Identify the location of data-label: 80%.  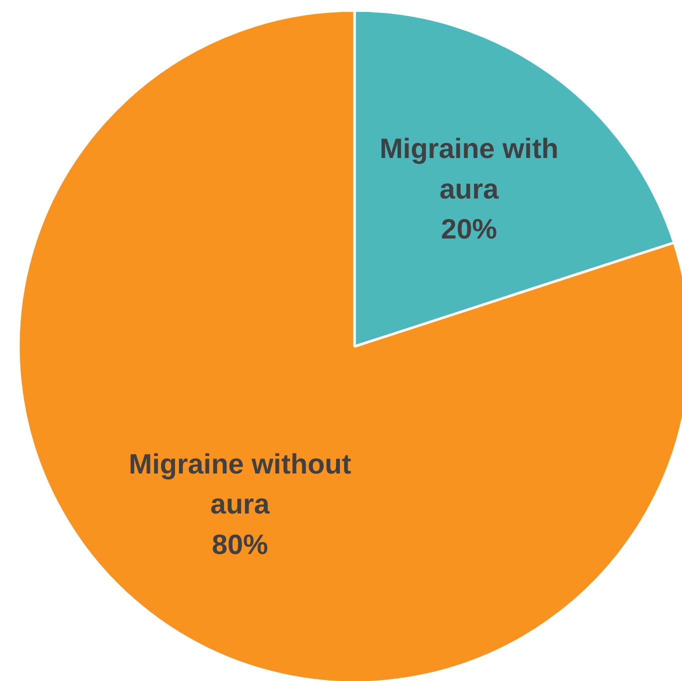
(240, 544).